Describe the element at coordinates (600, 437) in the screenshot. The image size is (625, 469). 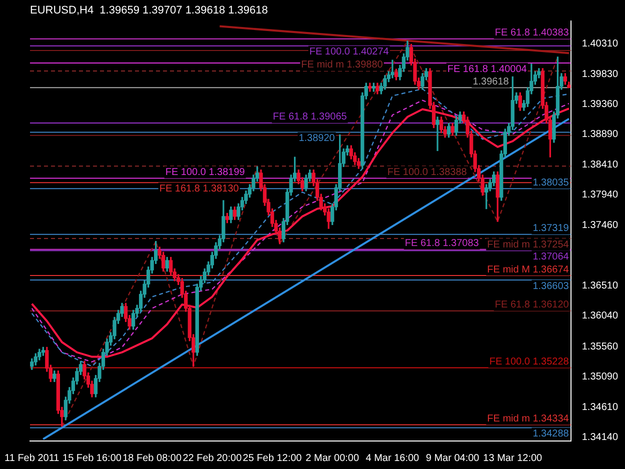
I see `y-tick-label: 1.34140` at that location.